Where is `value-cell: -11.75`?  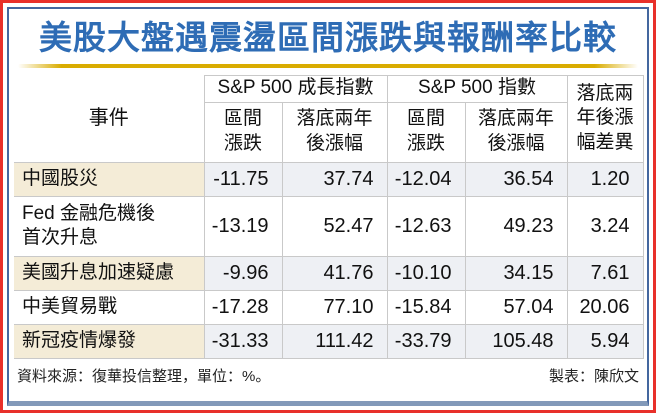 value-cell: -11.75 is located at coordinates (243, 179).